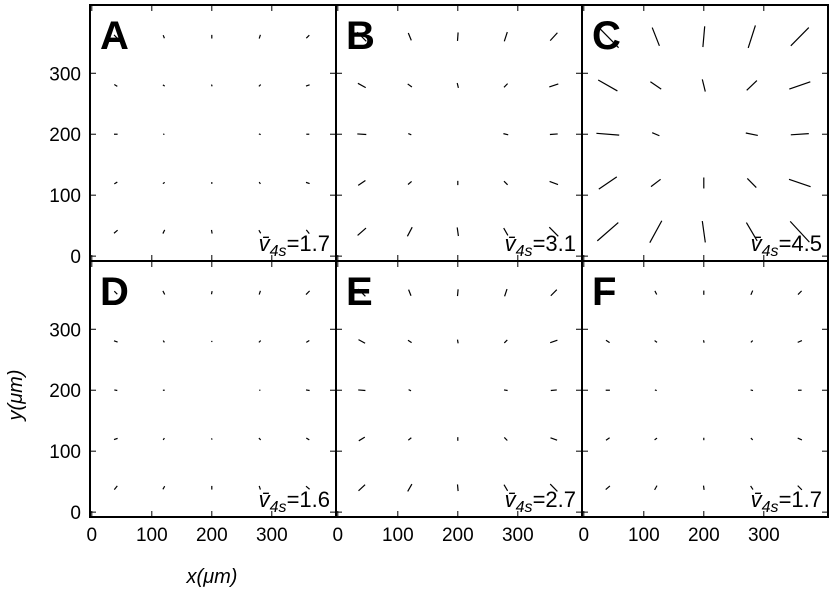 The image size is (830, 592). Describe the element at coordinates (459, 133) in the screenshot. I see `panel: Bv̄4s=3.1` at that location.